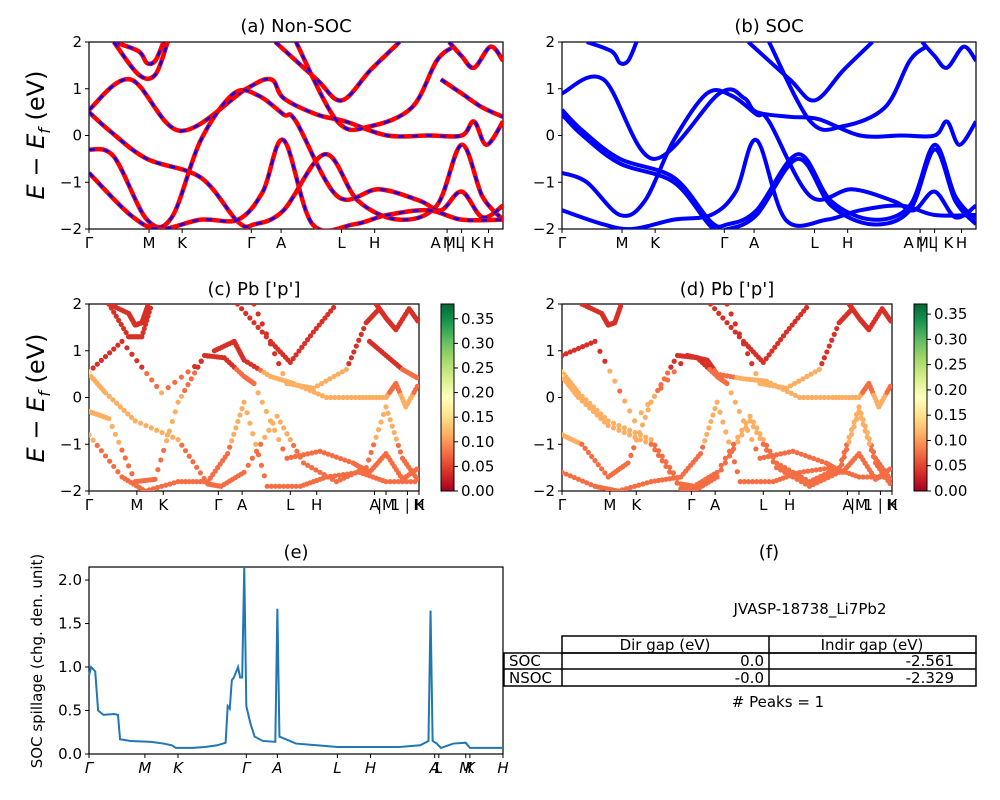 This screenshot has width=1000, height=800. Describe the element at coordinates (182, 243) in the screenshot. I see `panelA-xtick-label: K` at that location.